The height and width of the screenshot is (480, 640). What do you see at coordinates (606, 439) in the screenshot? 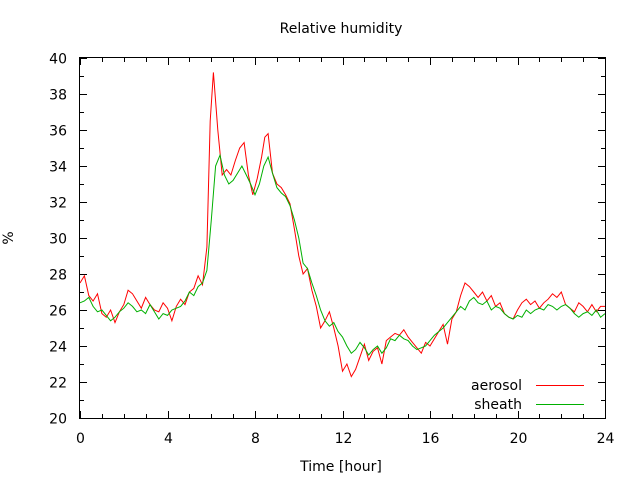
I see `x-tick-label: 24` at bounding box center [606, 439].